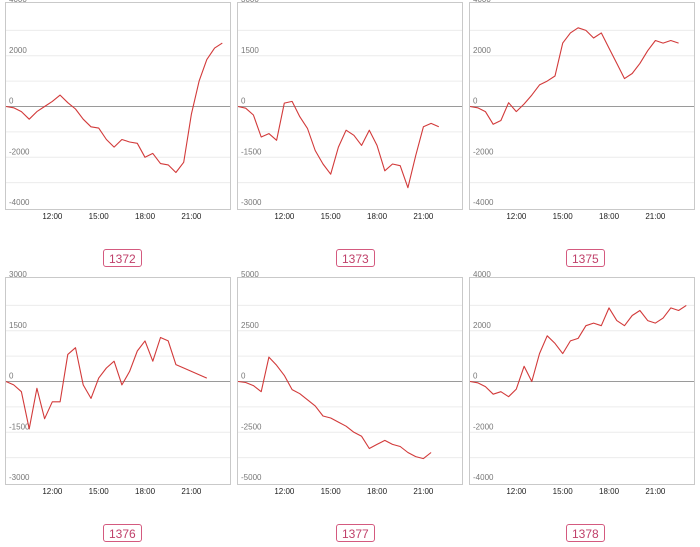  I want to click on chart-panel-1376: 3000 1500 0 -1500 -3000 12:00 15:00 18:00 21:00, so click(118, 388).